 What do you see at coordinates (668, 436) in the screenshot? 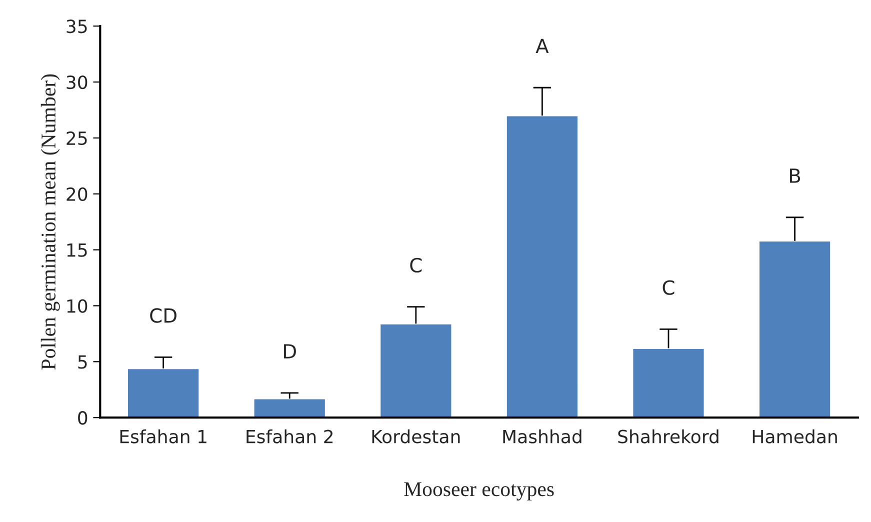
I see `x-tick-label: Shahrekord` at bounding box center [668, 436].